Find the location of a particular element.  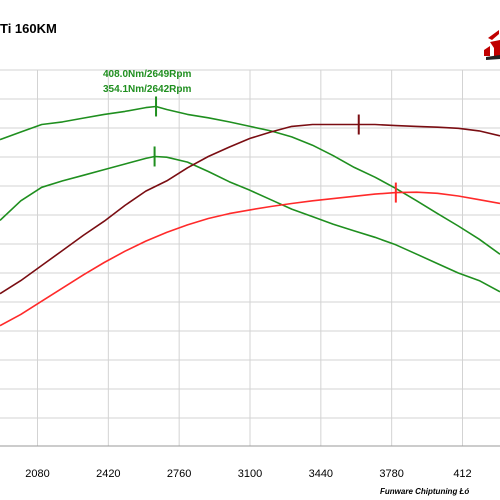

chart-title: Ti 160KM is located at coordinates (28, 28).